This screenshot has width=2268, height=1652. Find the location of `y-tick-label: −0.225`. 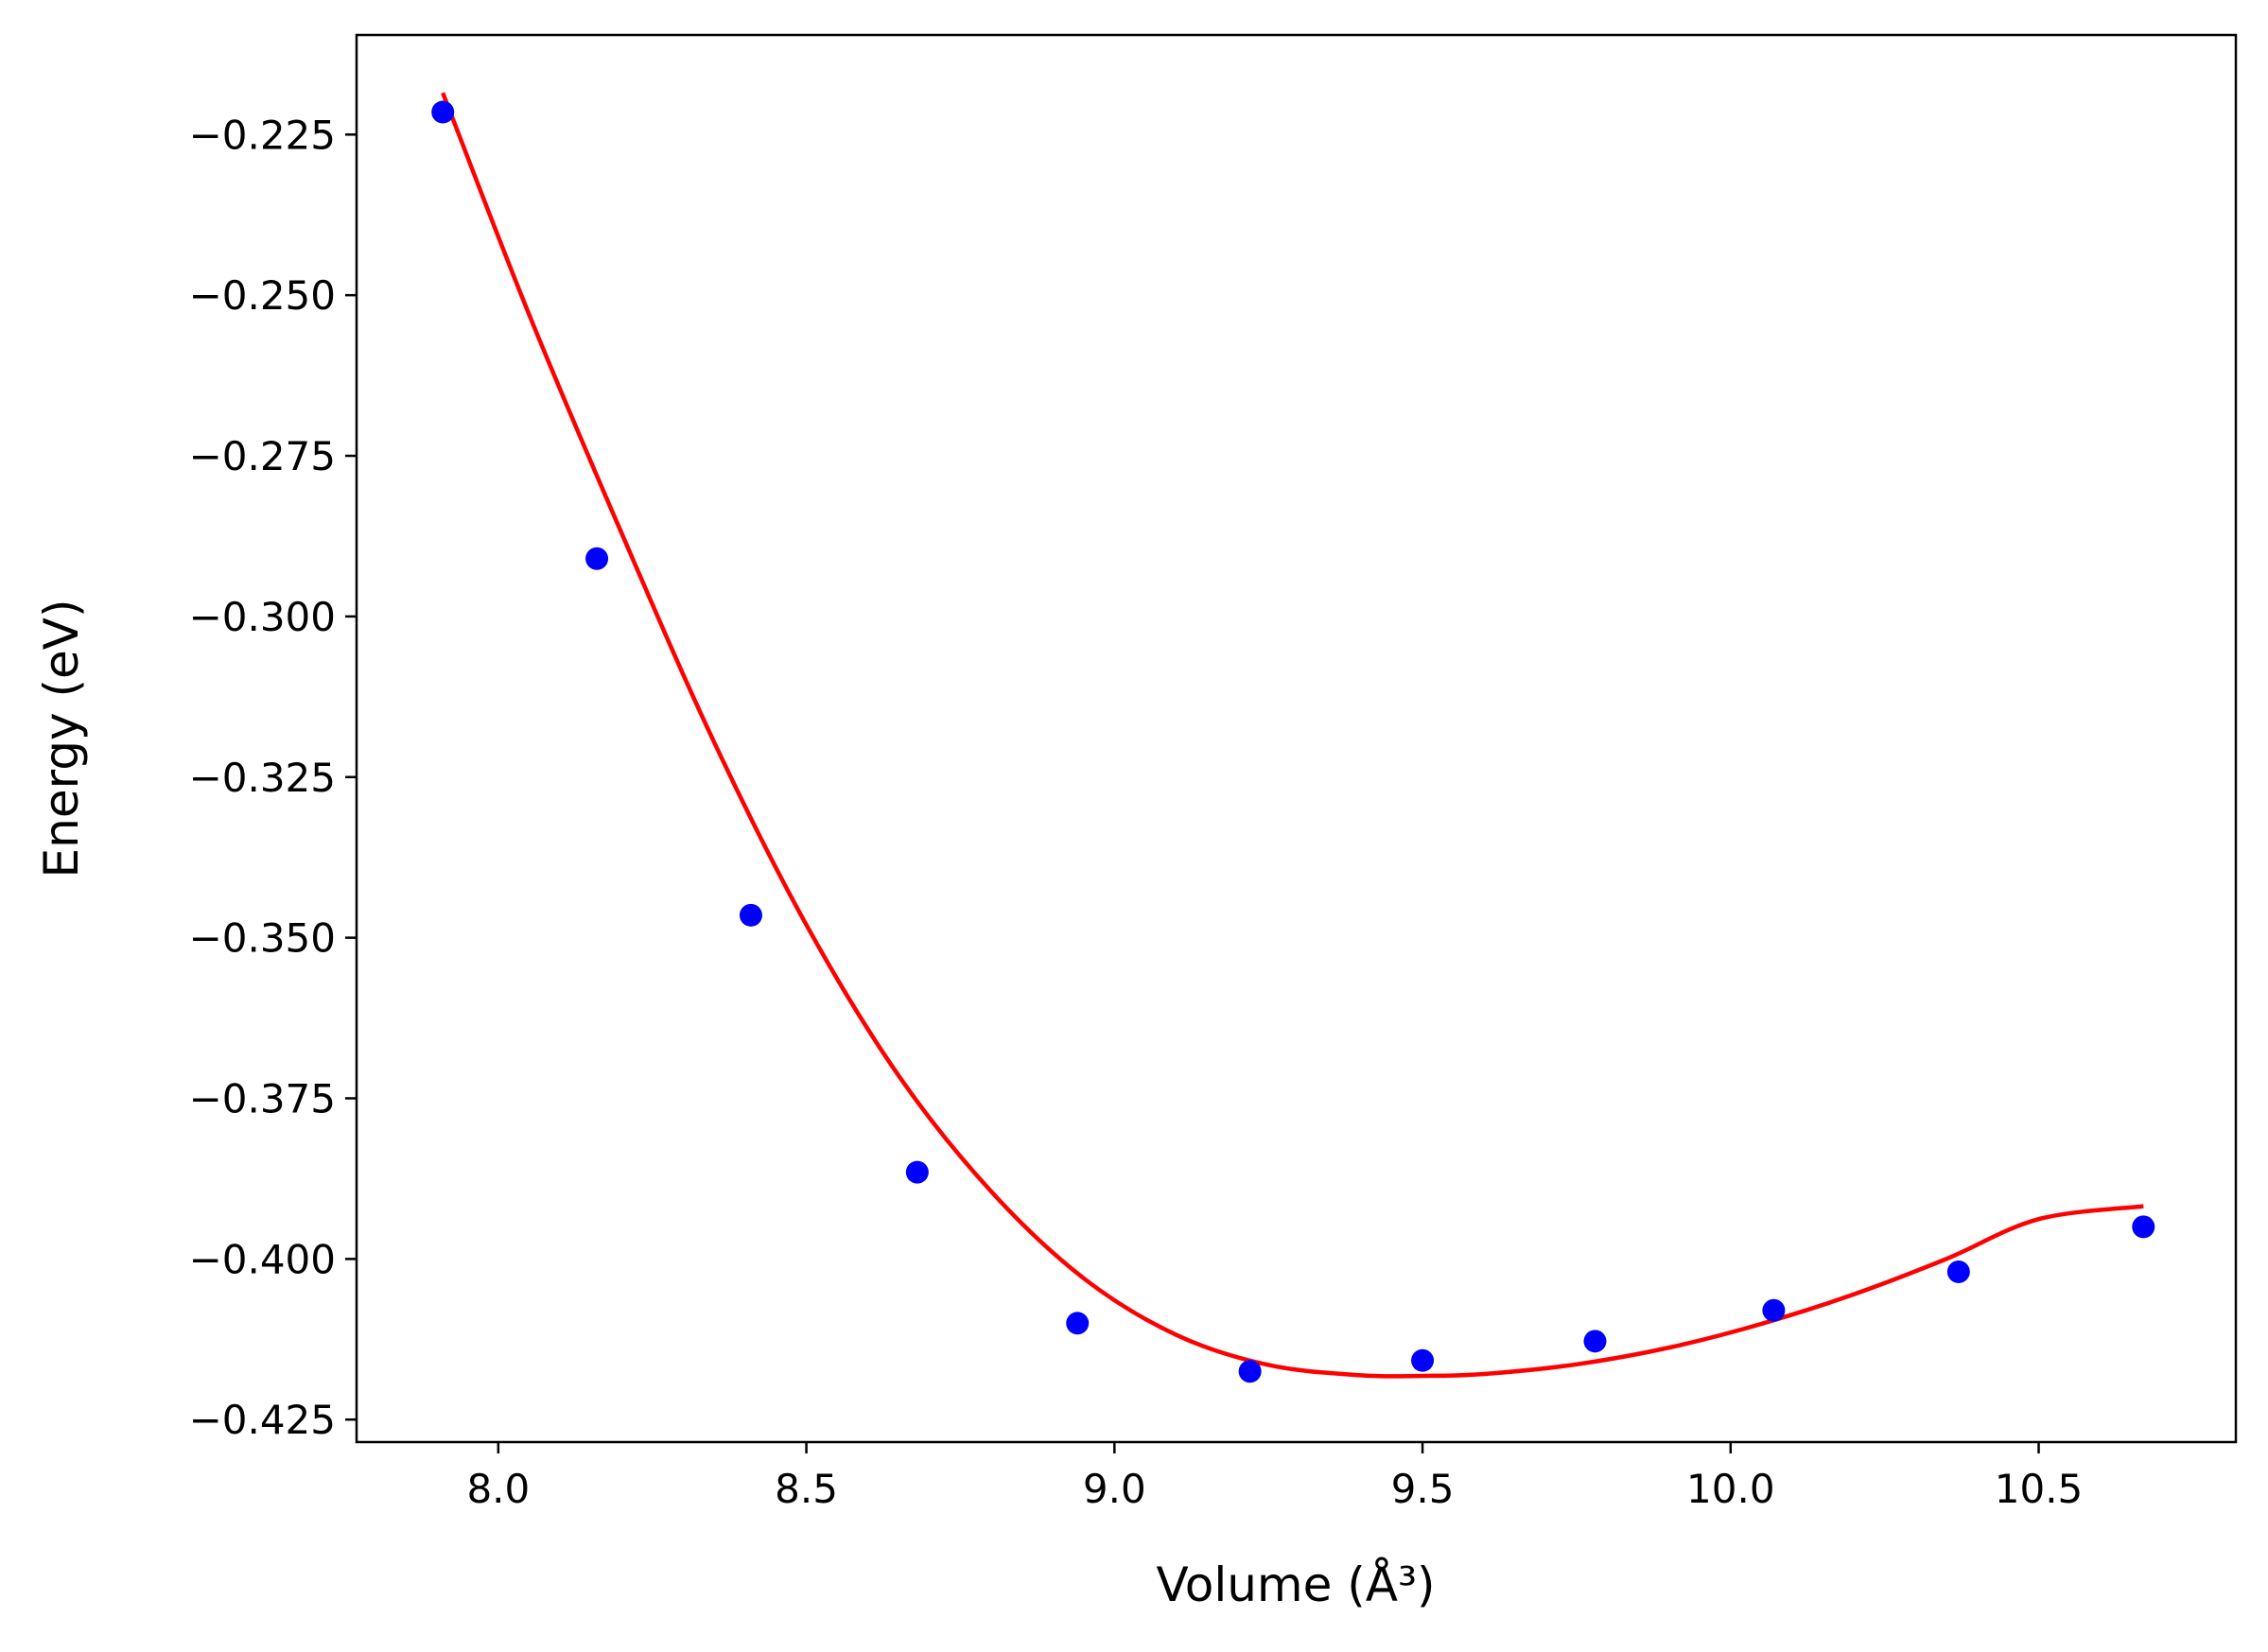

y-tick-label: −0.225 is located at coordinates (262, 135).